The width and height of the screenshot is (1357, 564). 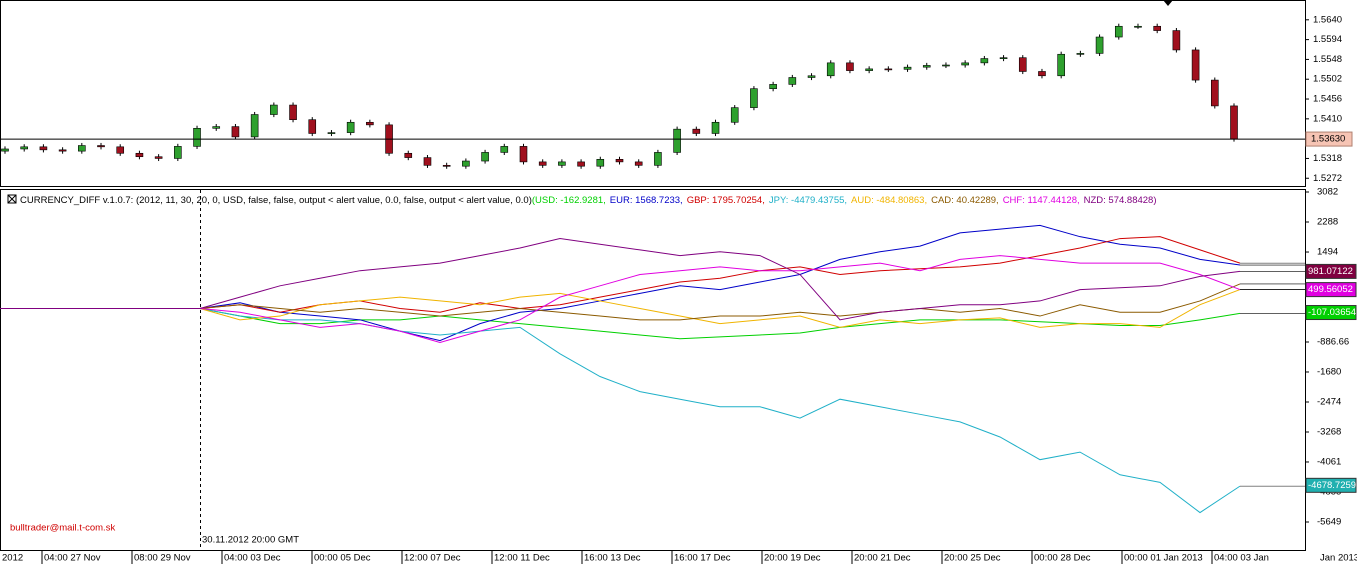 What do you see at coordinates (569, 200) in the screenshot?
I see `legend-entry: (USD: -162.9281,` at bounding box center [569, 200].